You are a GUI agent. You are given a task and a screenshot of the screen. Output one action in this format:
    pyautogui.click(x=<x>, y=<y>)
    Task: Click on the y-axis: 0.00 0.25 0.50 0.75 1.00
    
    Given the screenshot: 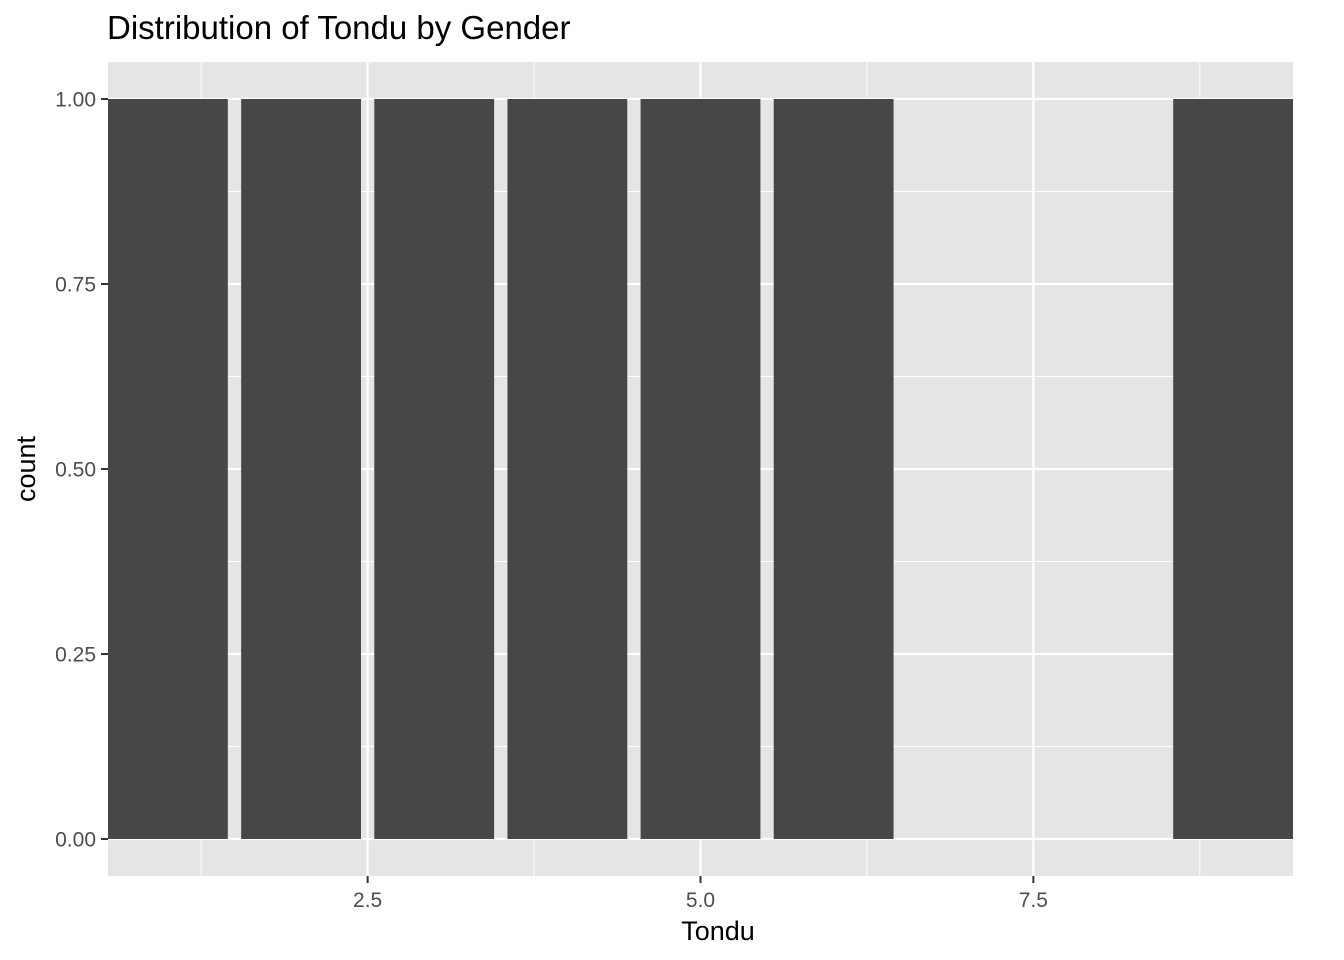 What is the action you would take?
    pyautogui.click(x=81, y=470)
    